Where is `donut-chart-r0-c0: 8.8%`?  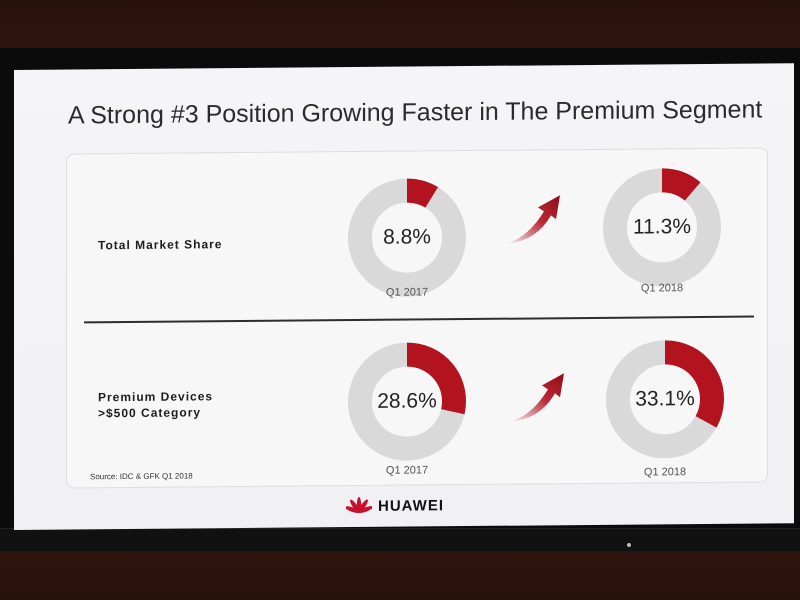 donut-chart-r0-c0: 8.8% is located at coordinates (407, 237).